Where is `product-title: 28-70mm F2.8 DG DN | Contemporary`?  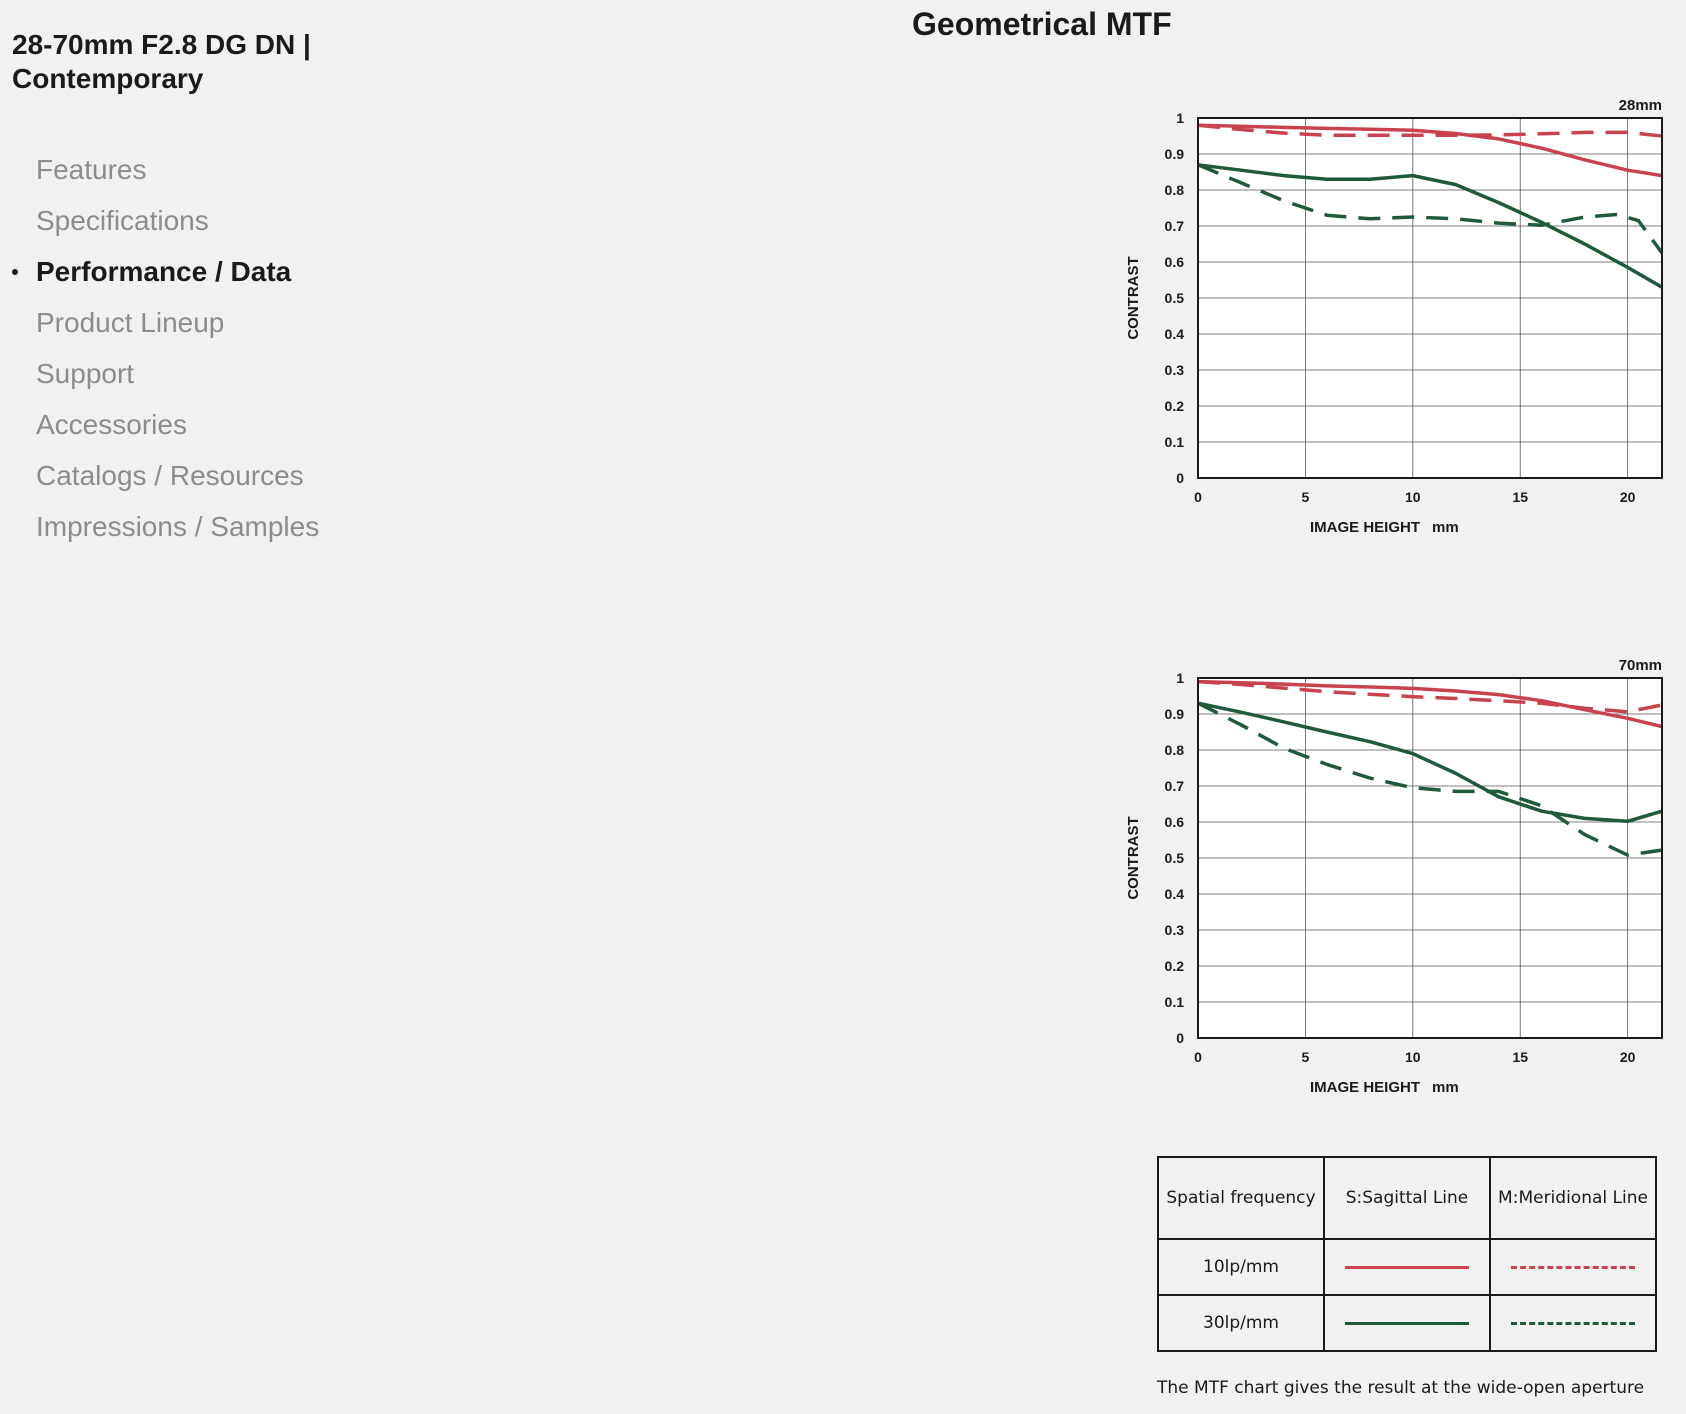 product-title: 28-70mm F2.8 DG DN | Contemporary is located at coordinates (192, 62).